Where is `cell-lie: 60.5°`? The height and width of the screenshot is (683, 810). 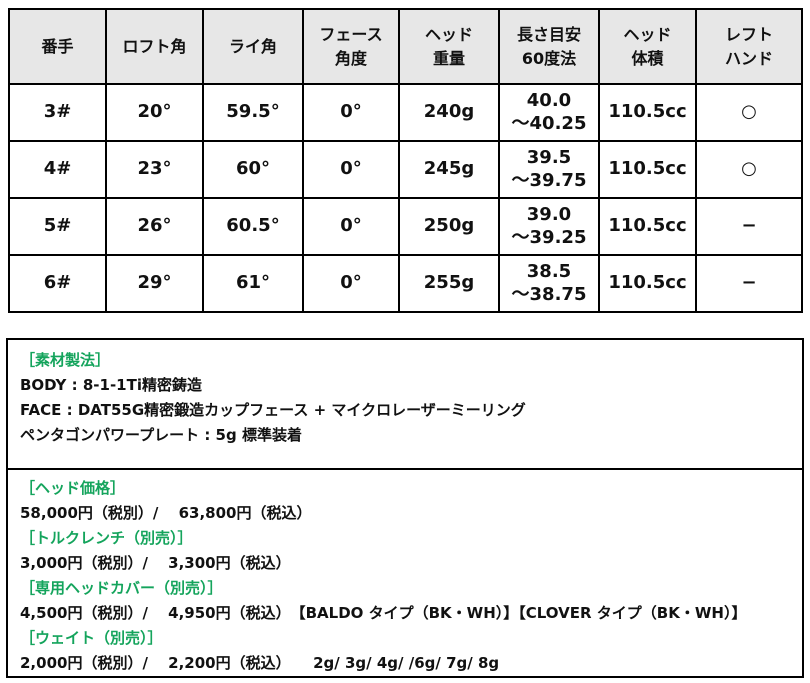
cell-lie: 60.5° is located at coordinates (253, 226).